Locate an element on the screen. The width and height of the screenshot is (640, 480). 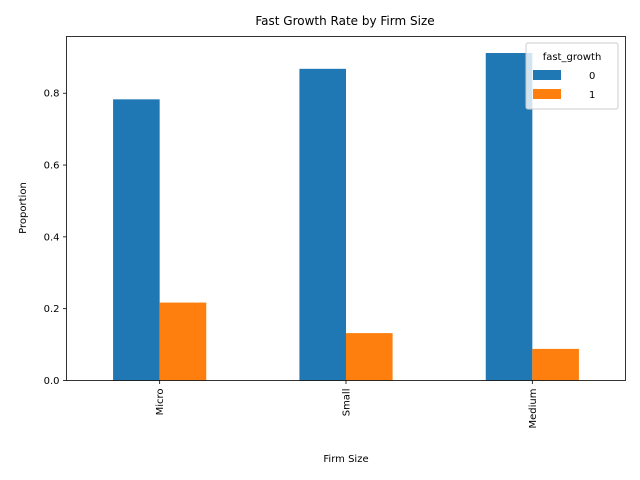
y-tick-label: 0.8 is located at coordinates (52, 94).